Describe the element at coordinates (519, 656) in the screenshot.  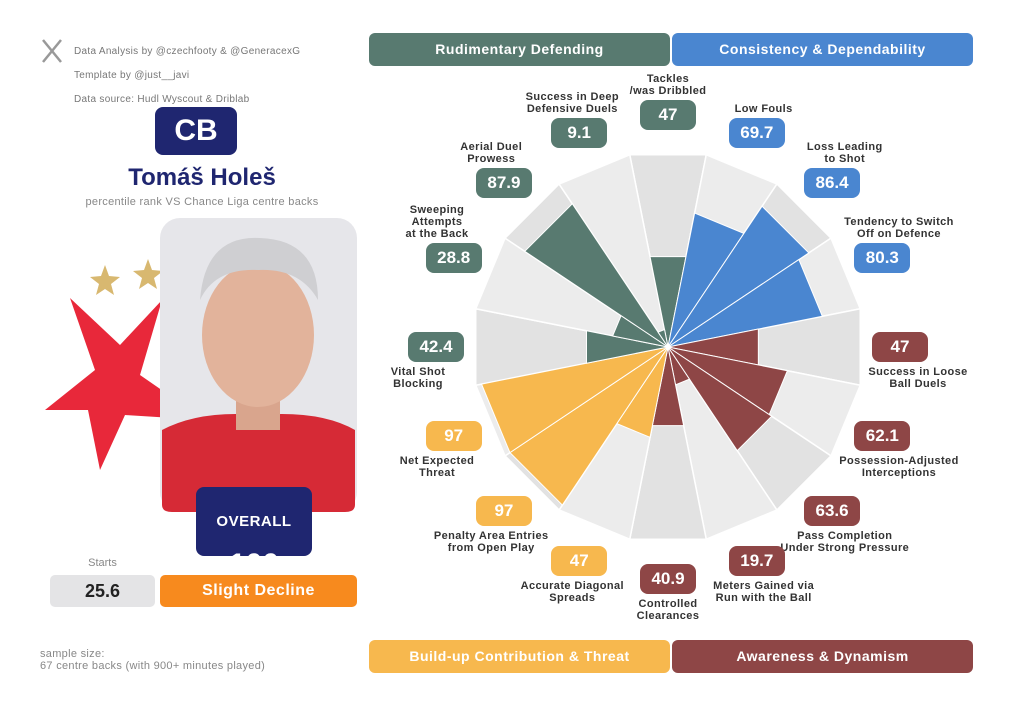
I see `group-header: Build-up Contribution & Threat` at that location.